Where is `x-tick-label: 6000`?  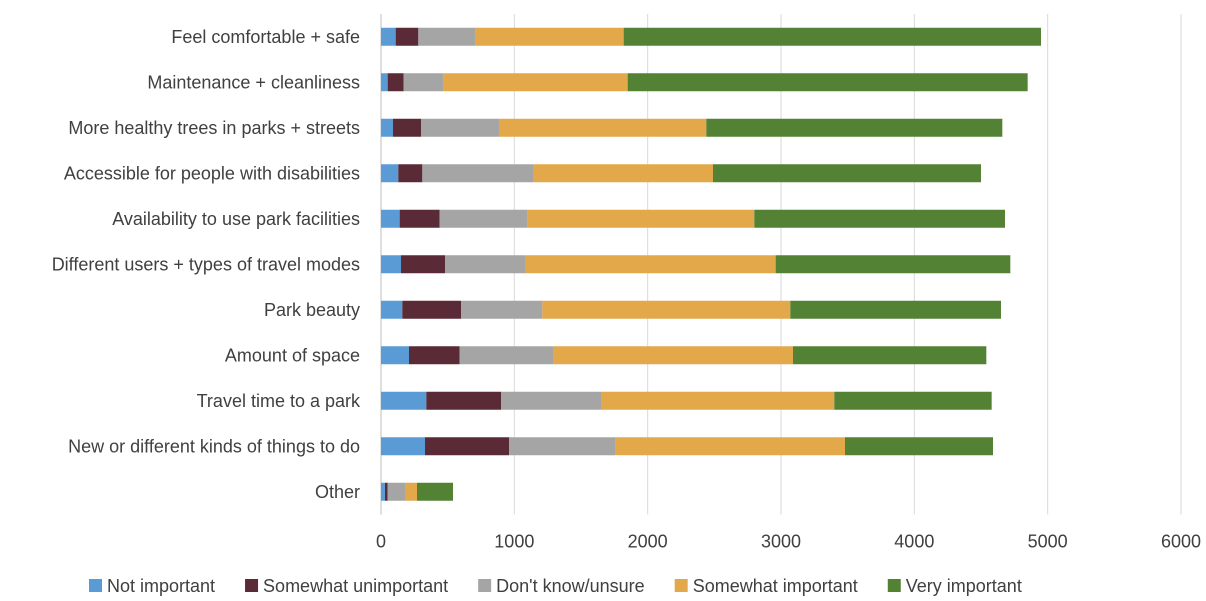
x-tick-label: 6000 is located at coordinates (1181, 542).